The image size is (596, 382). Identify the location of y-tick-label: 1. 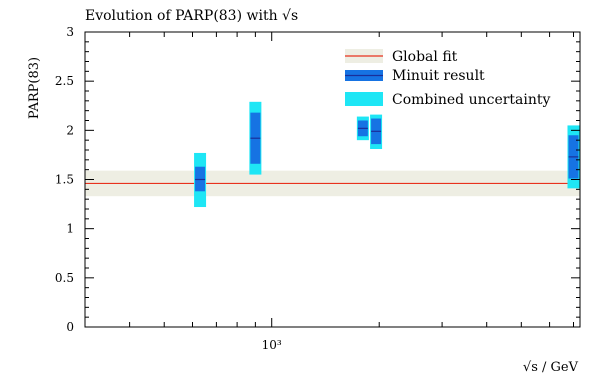
(70, 229).